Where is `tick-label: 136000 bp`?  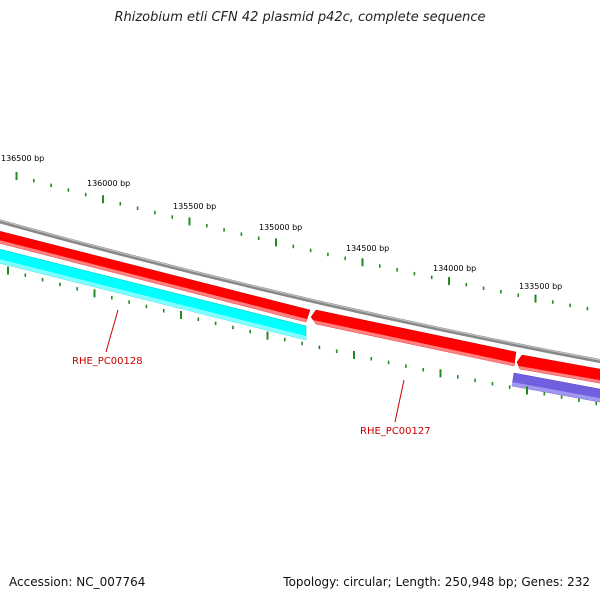
tick-label: 136000 bp is located at coordinates (108, 183).